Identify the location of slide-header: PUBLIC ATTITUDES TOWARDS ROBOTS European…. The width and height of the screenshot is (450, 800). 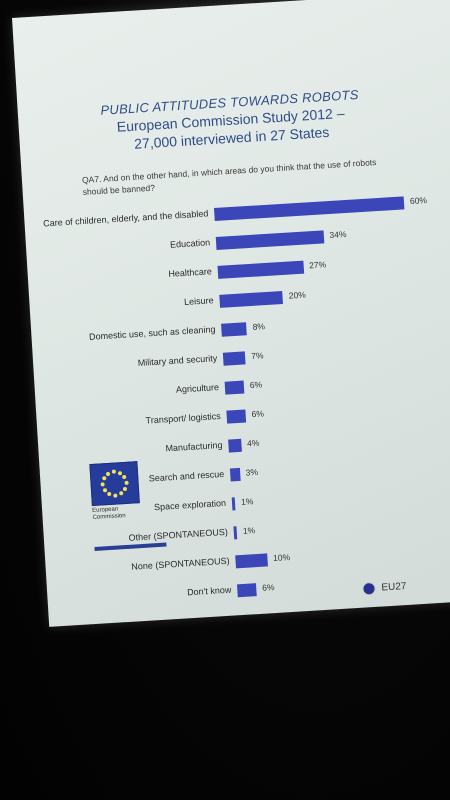
(230, 120).